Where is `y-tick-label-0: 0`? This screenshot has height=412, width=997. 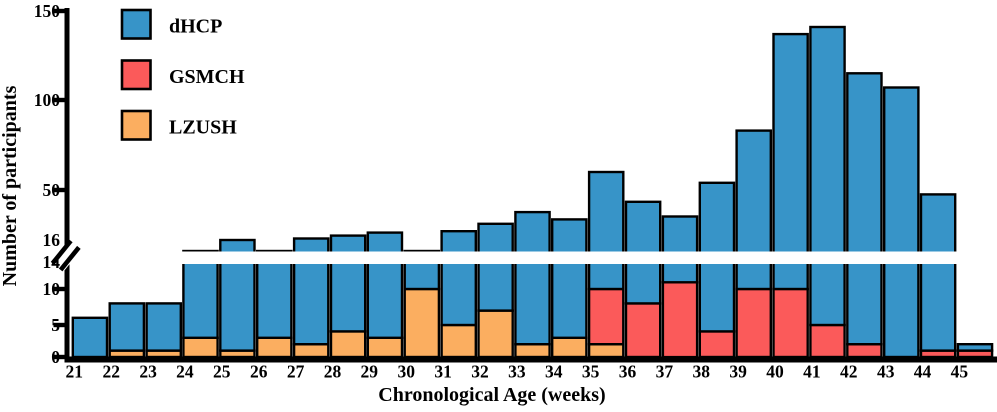
y-tick-label-0: 0 is located at coordinates (55, 357).